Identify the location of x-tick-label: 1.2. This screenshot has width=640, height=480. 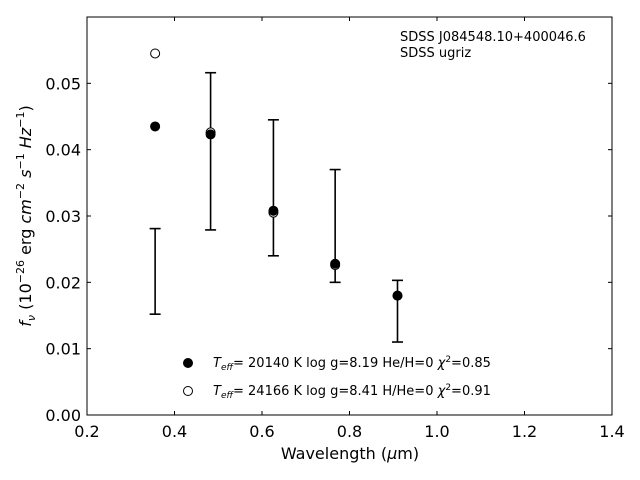
(524, 431).